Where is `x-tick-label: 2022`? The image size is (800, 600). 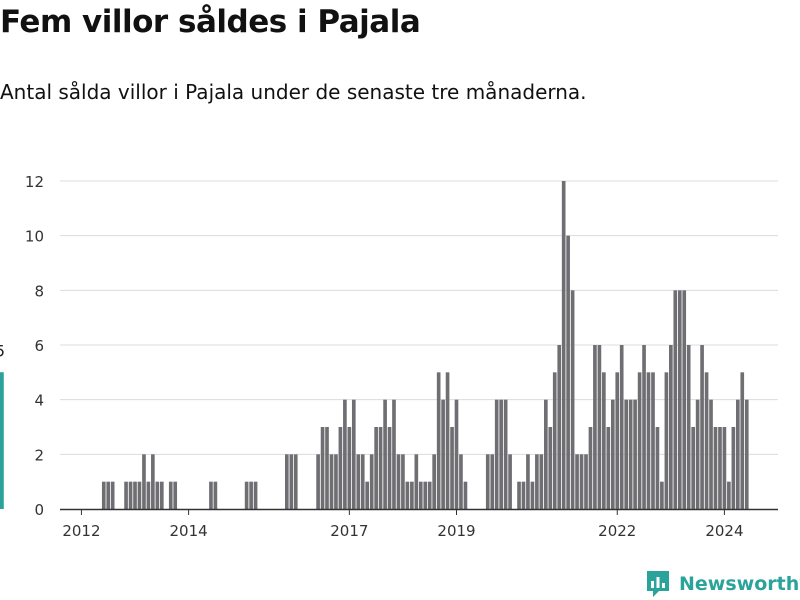
x-tick-label: 2022 is located at coordinates (617, 531).